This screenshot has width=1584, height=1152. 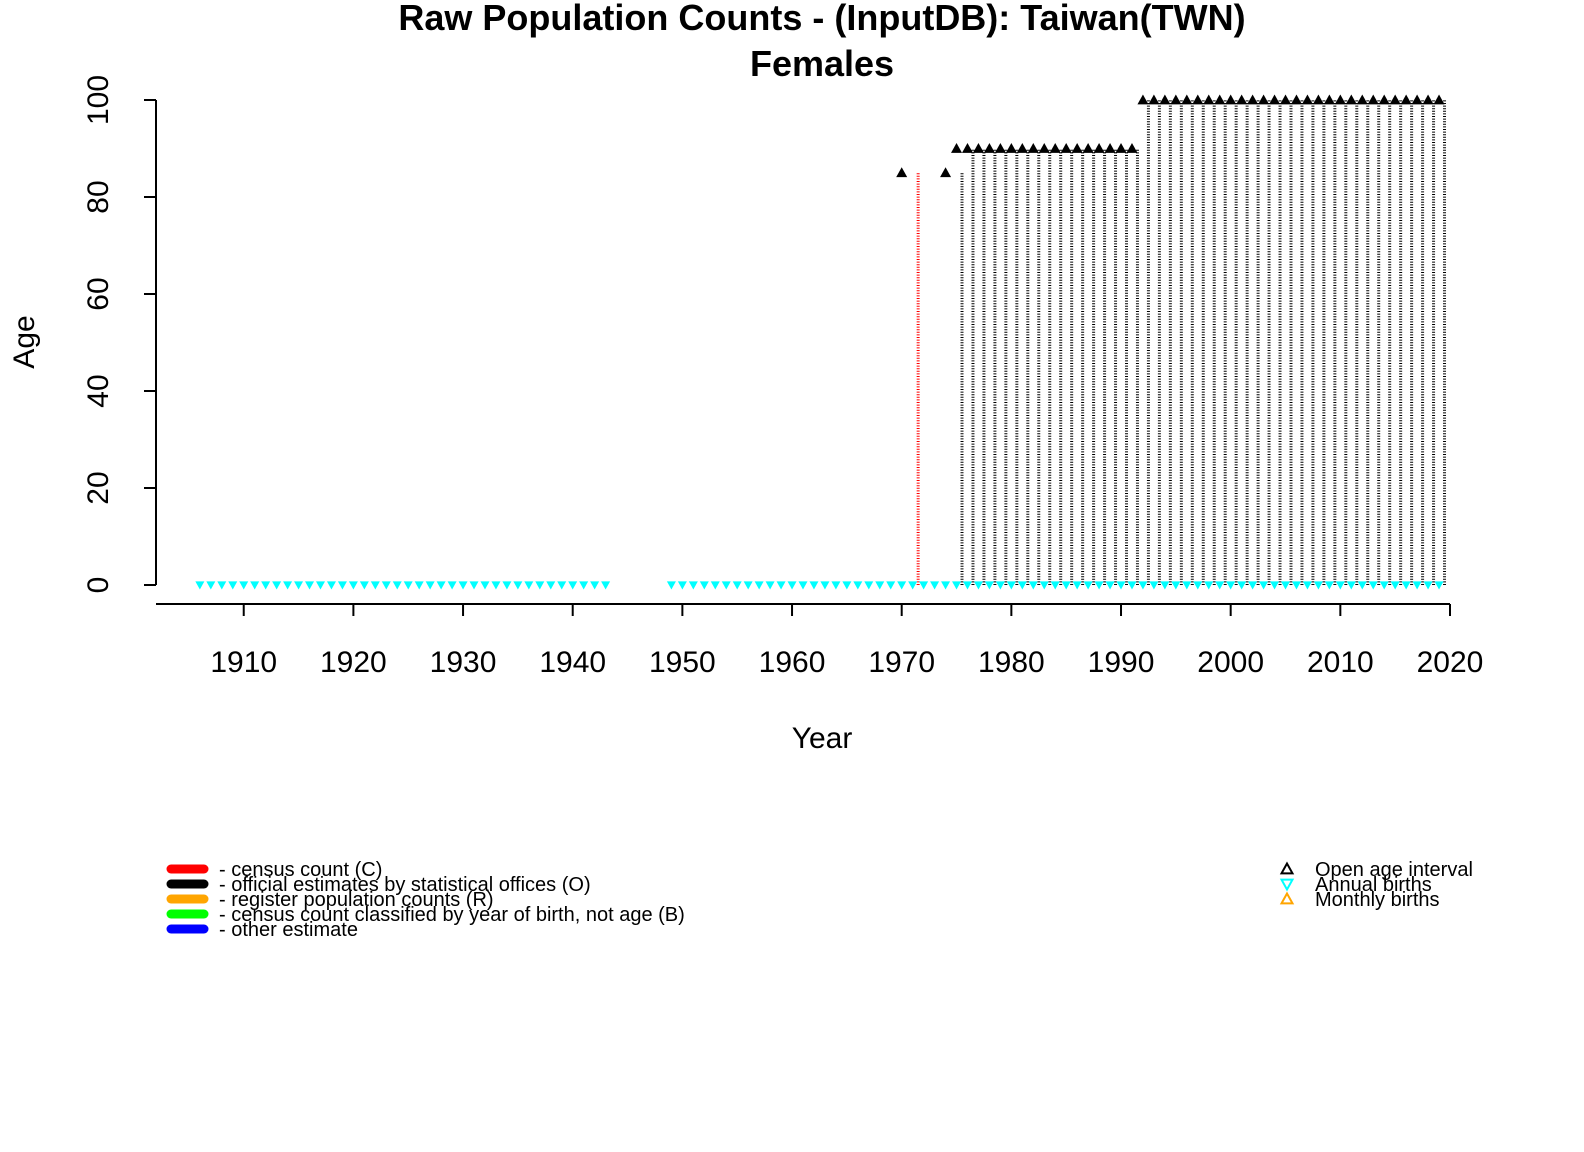 I want to click on x-tick-label: 1930, so click(x=463, y=662).